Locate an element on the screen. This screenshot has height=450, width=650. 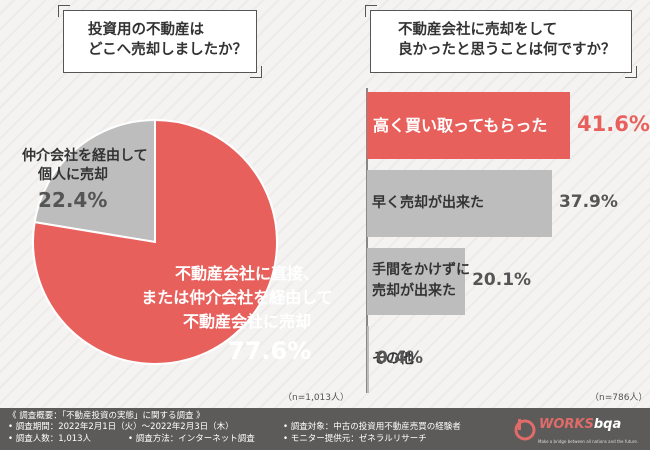
footer-period: • 調査期間：2022年2月1日（火）～2022年2月3日（木） is located at coordinates (121, 427).